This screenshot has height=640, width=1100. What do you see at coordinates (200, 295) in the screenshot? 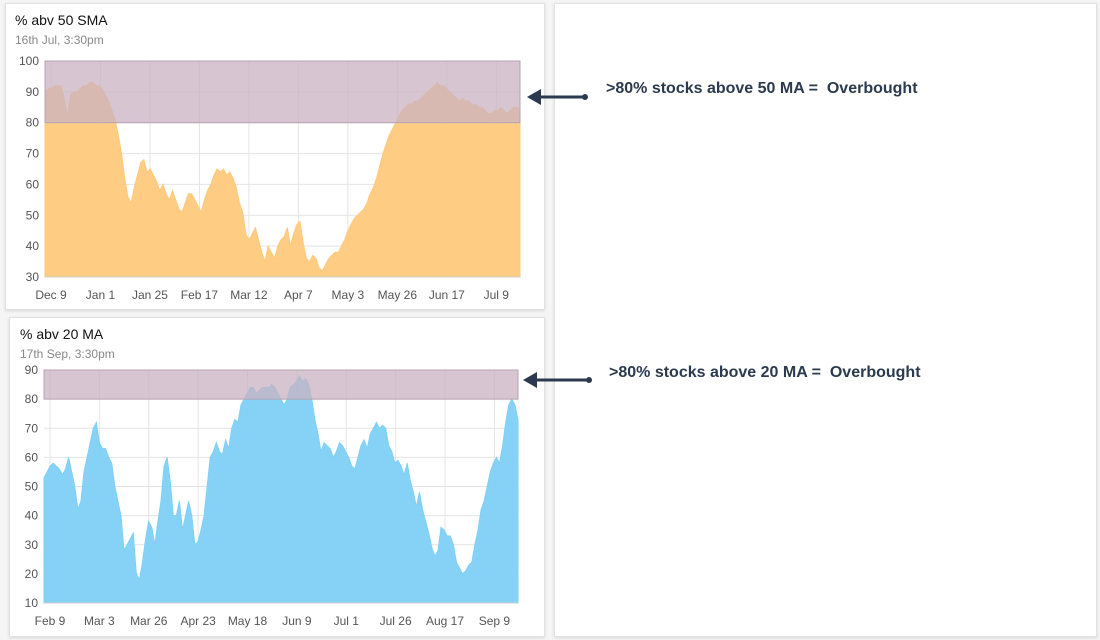
I see `x-tick-label: Feb 17` at bounding box center [200, 295].